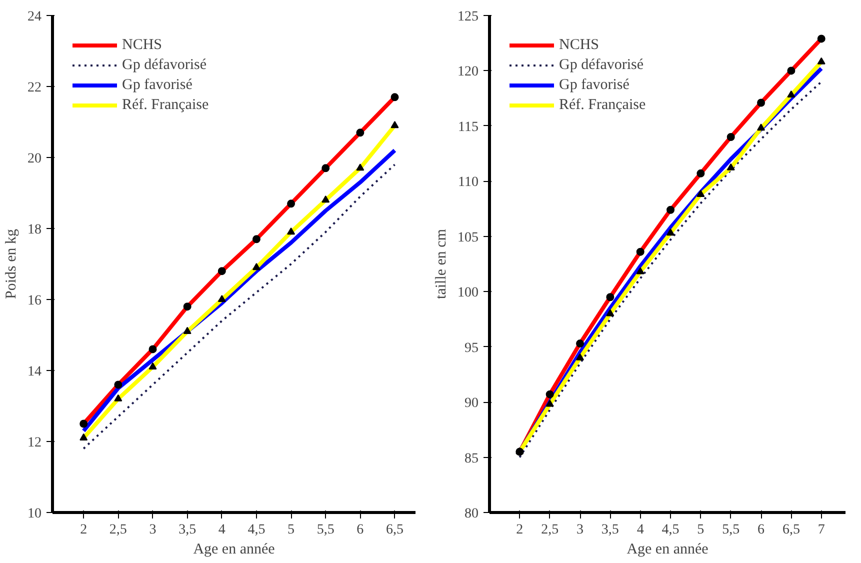  I want to click on y-tick-label: 20, so click(35, 159).